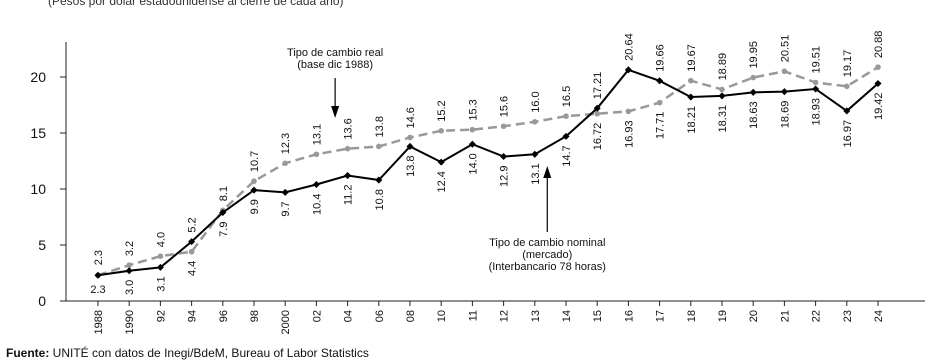  What do you see at coordinates (411, 165) in the screenshot?
I see `data-label-nominal: 13.8` at bounding box center [411, 165].